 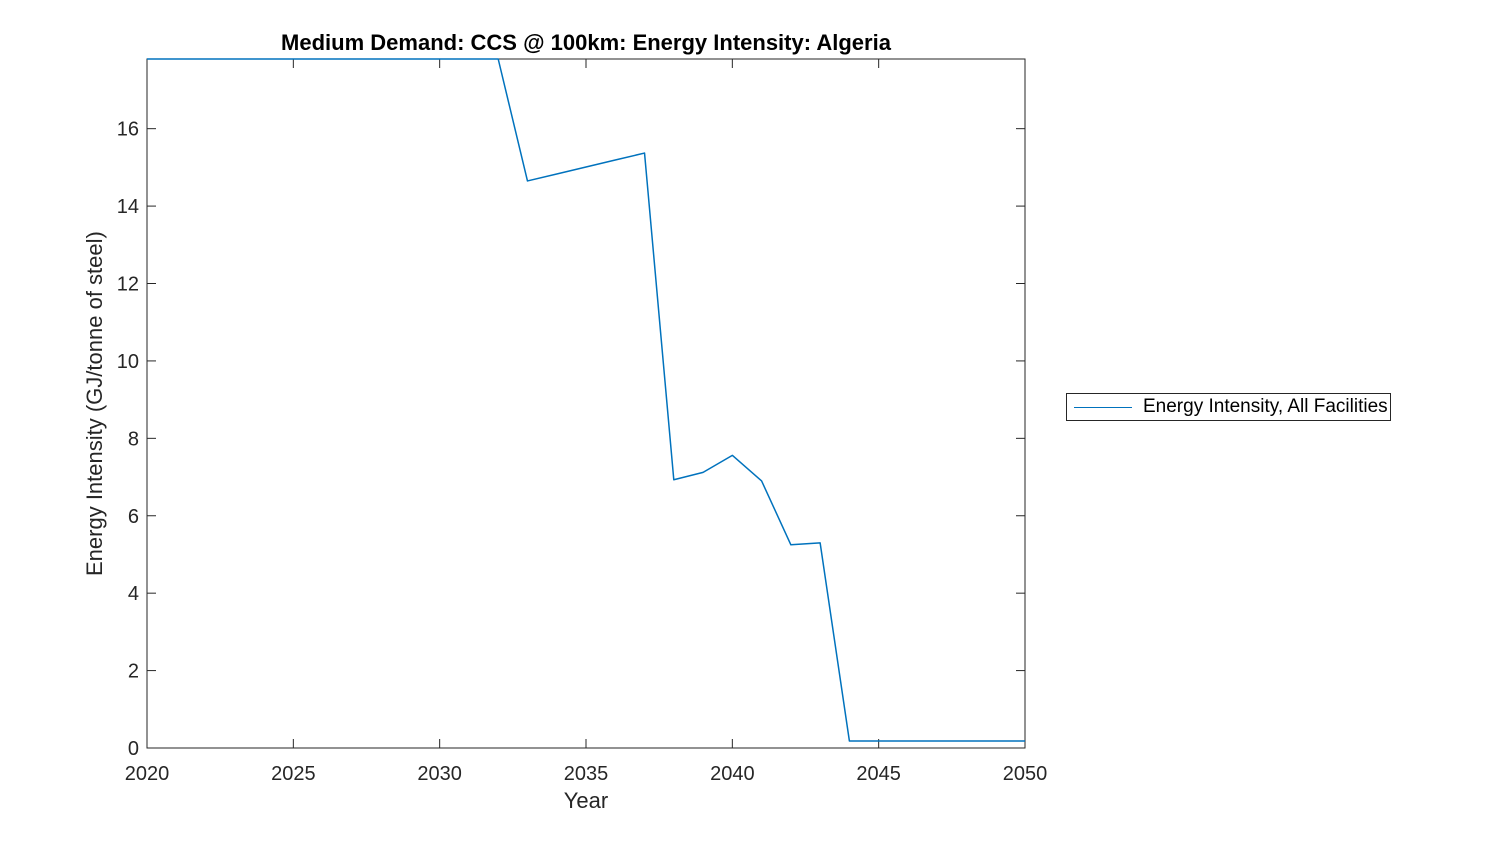 What do you see at coordinates (1025, 774) in the screenshot?
I see `x-tick-label: 2050` at bounding box center [1025, 774].